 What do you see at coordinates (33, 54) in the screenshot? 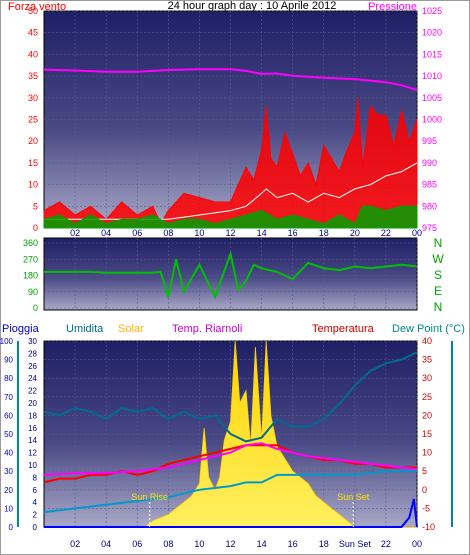
I see `wind-tick-label: 40` at bounding box center [33, 54].